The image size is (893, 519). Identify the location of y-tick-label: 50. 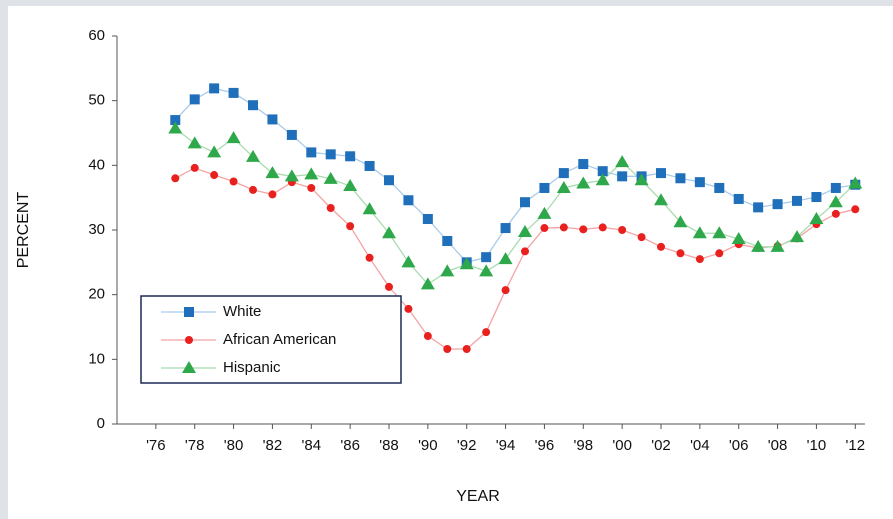
(96, 100).